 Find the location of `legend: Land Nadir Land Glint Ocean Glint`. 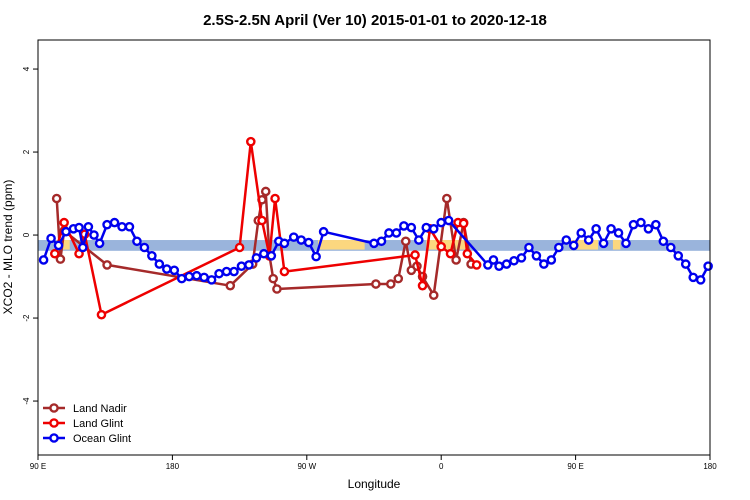

legend: Land Nadir Land Glint Ocean Glint is located at coordinates (87, 424).